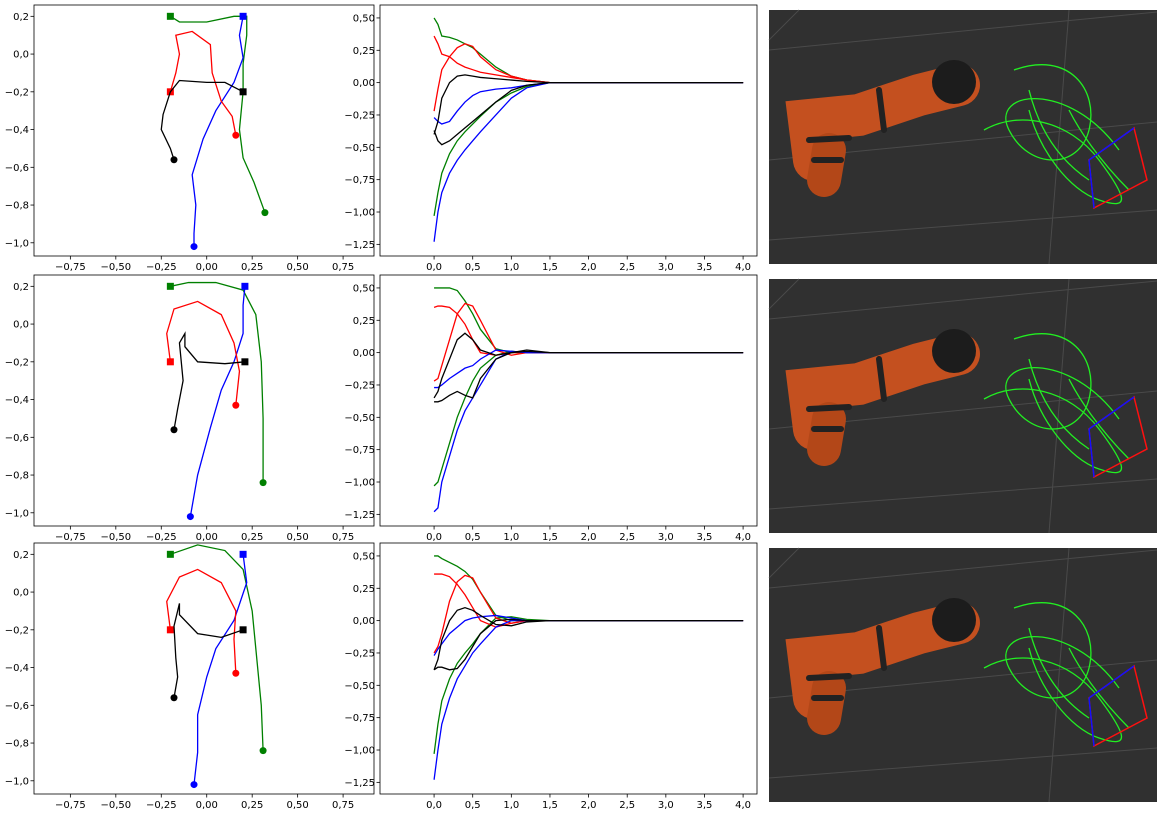 The height and width of the screenshot is (818, 1161). I want to click on x-tick-label: 2,5, so click(627, 537).